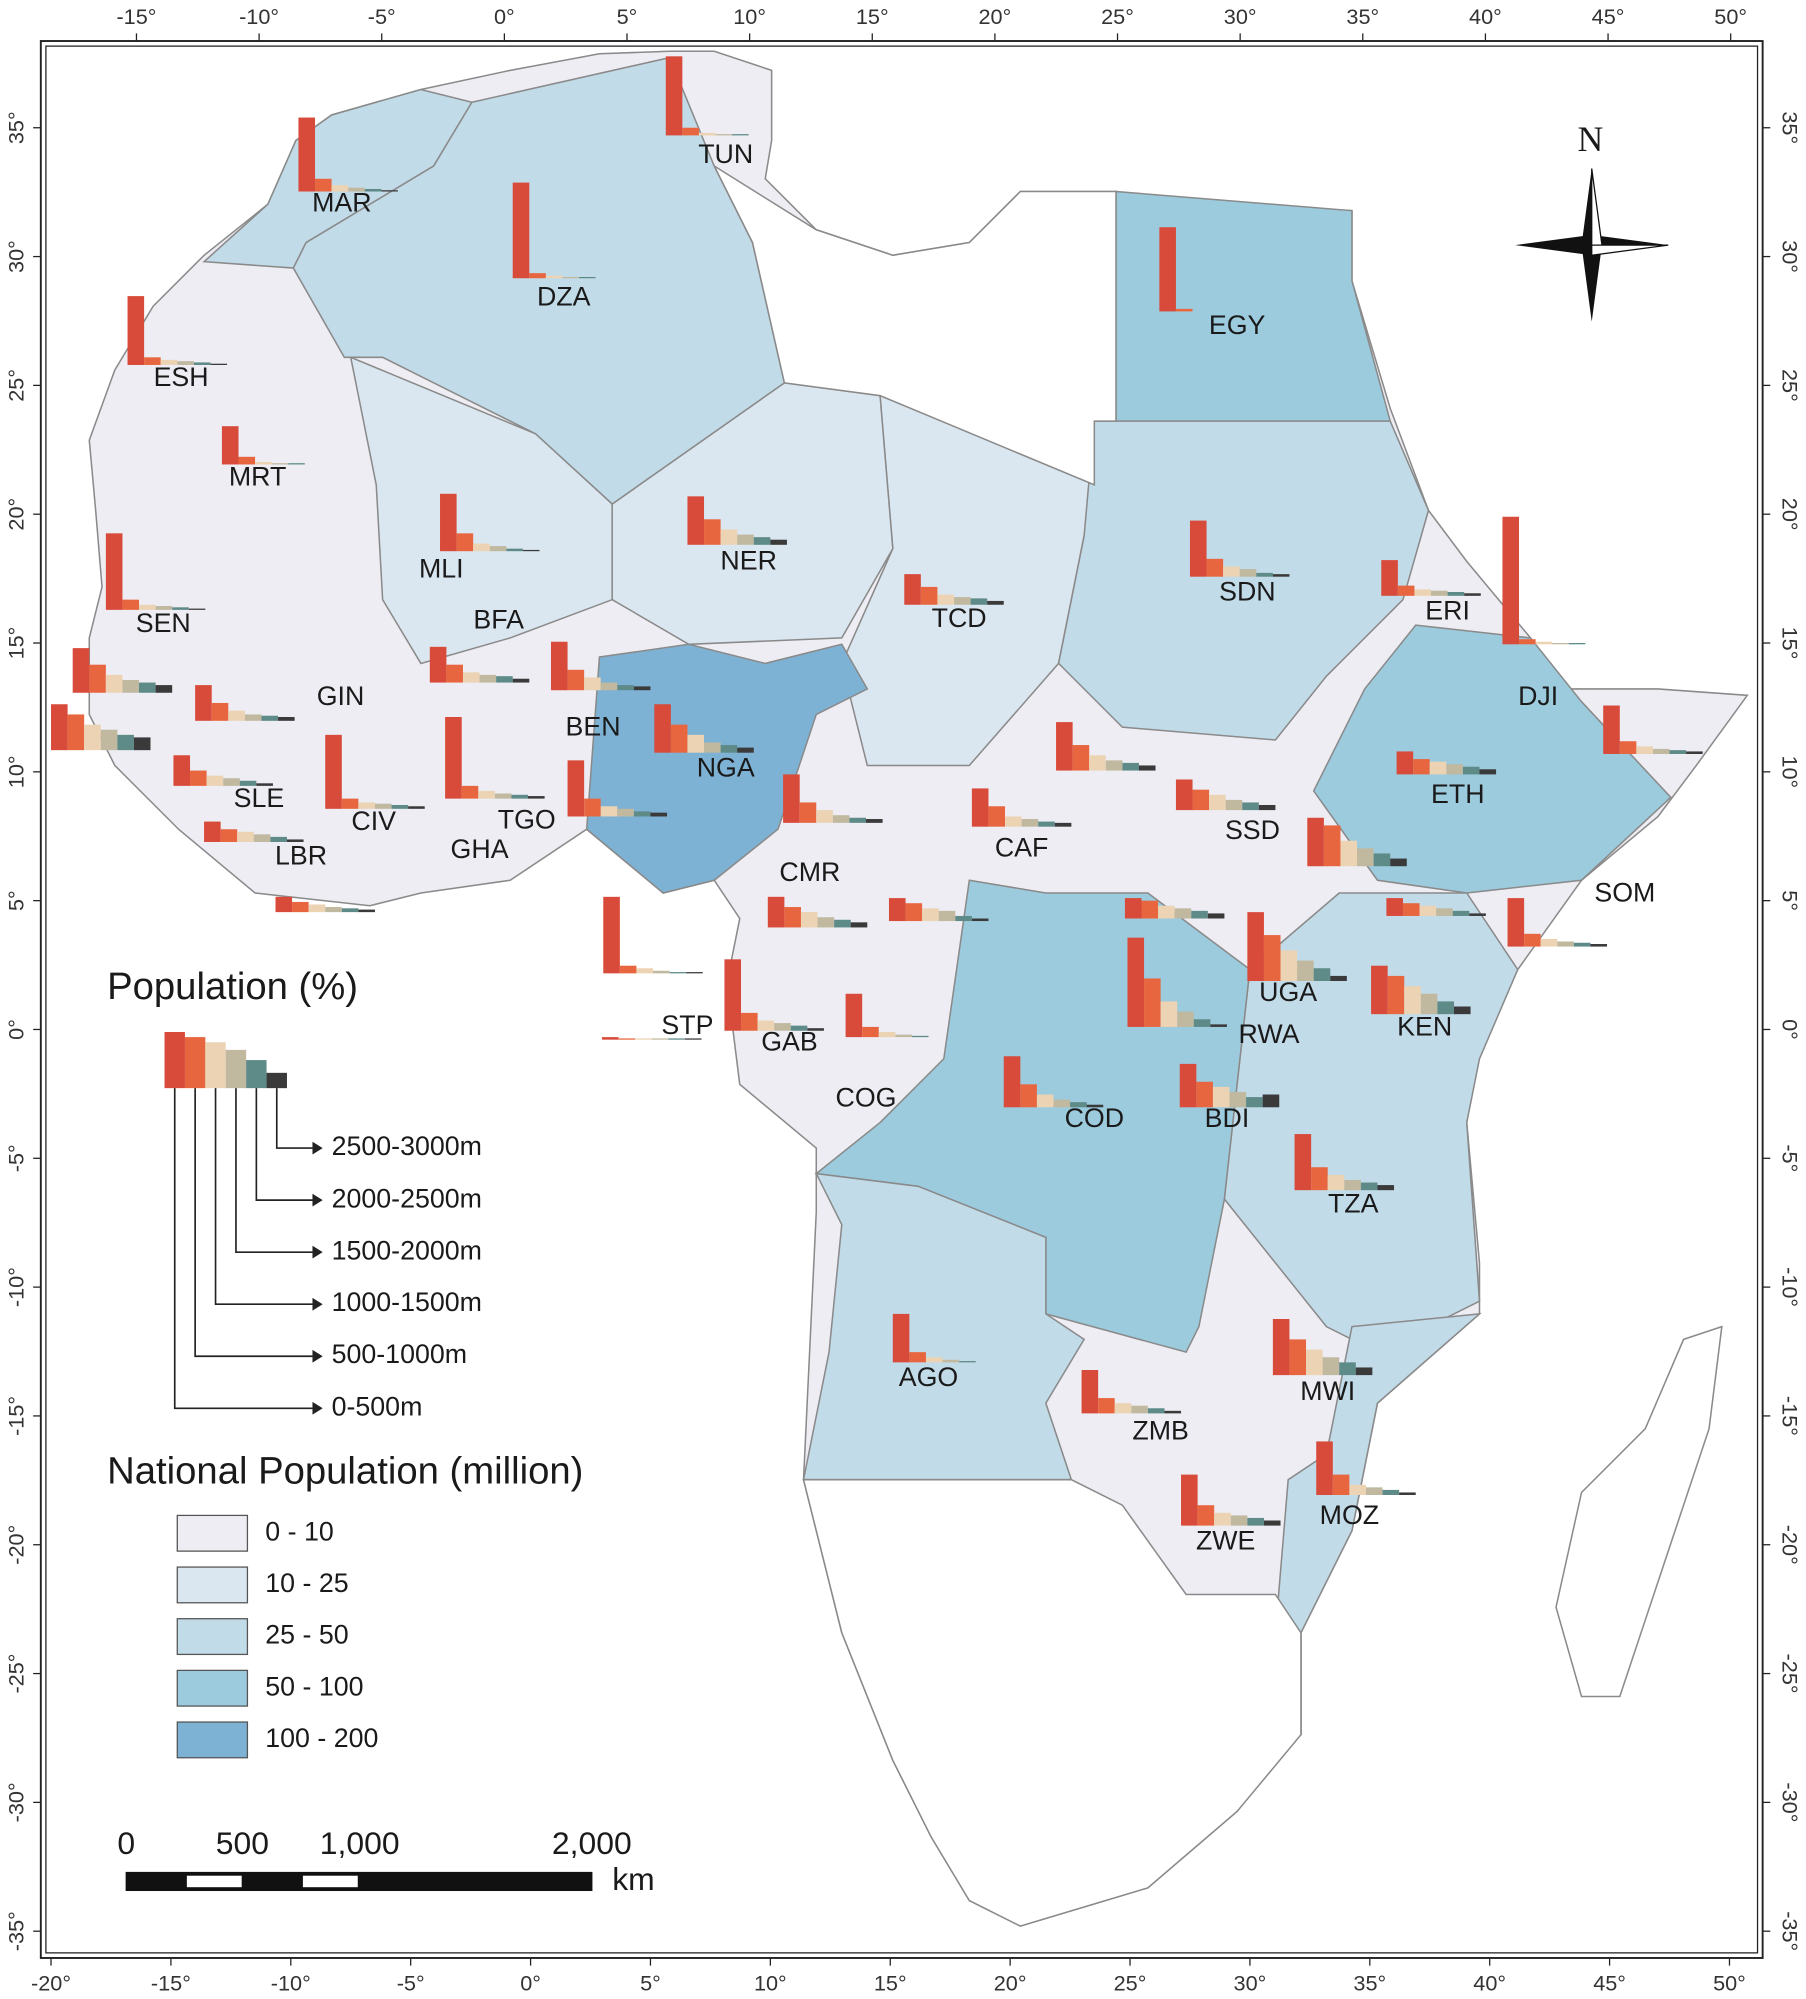 The image size is (1806, 1999). I want to click on country-label: SOM, so click(1624, 892).